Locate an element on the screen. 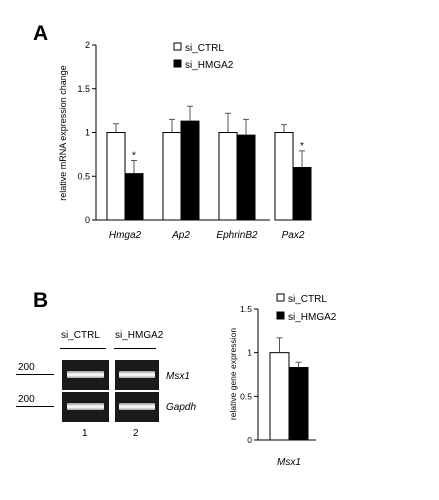 This screenshot has width=439, height=500. gel-marker-label-bottom: 200 is located at coordinates (26, 399).